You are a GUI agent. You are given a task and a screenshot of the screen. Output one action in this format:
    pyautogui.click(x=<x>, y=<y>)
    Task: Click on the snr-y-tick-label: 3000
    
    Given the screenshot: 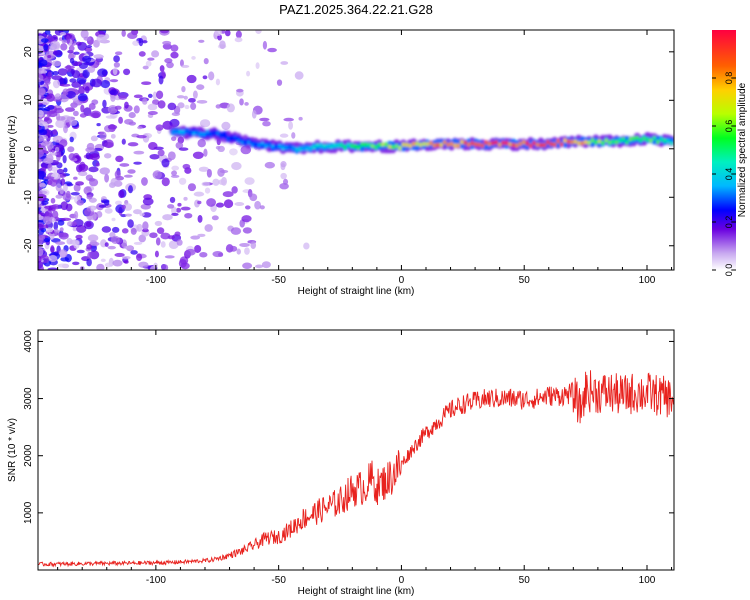 What is the action you would take?
    pyautogui.click(x=28, y=398)
    